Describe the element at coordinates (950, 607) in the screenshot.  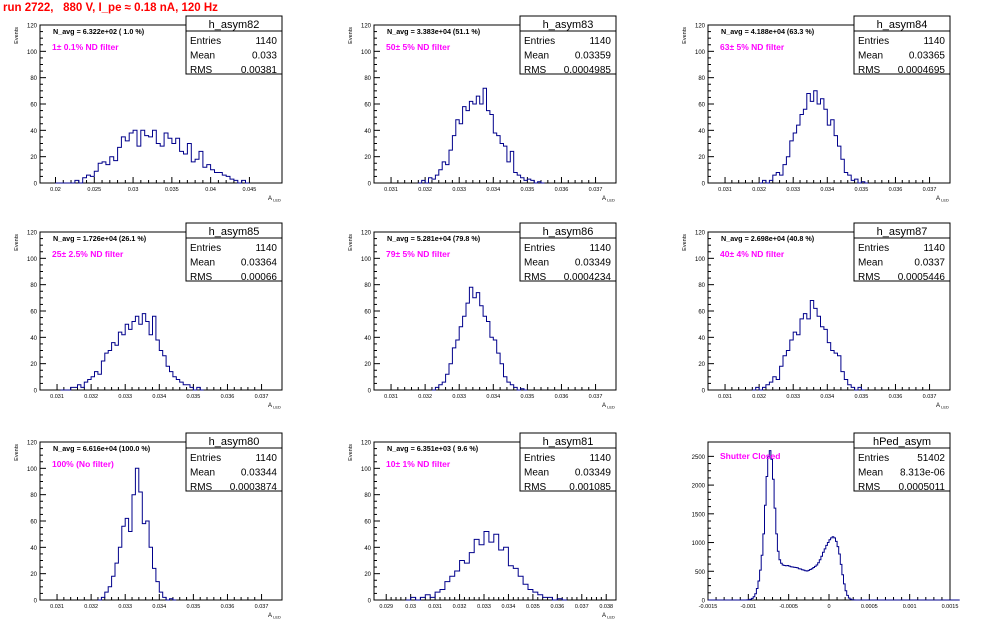
I see `x-tick-label: 0.0015` at that location.